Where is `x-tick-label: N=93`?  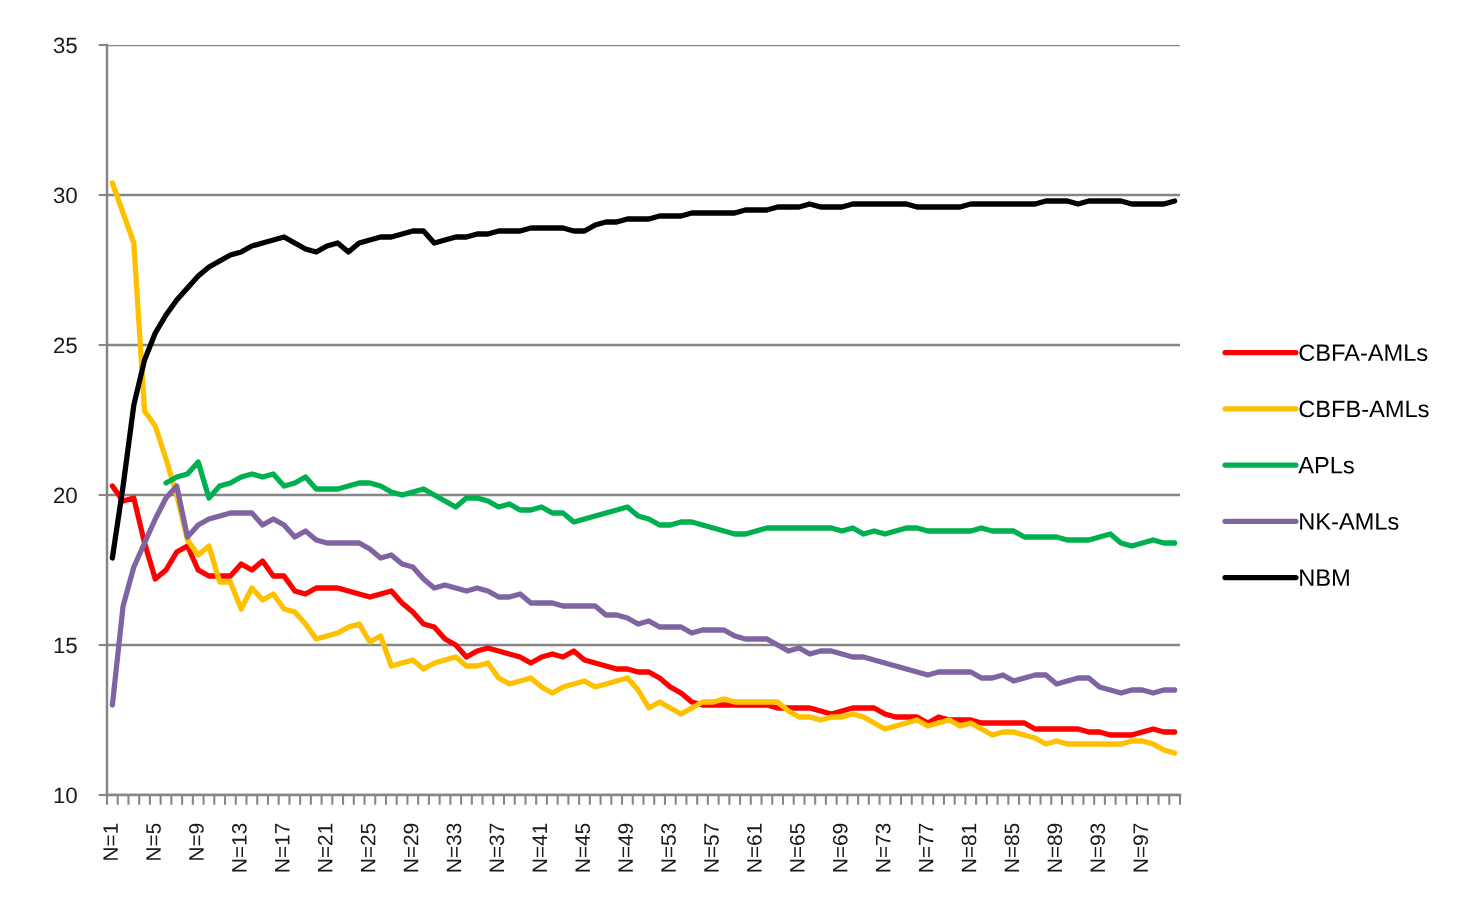 x-tick-label: N=93 is located at coordinates (1098, 847).